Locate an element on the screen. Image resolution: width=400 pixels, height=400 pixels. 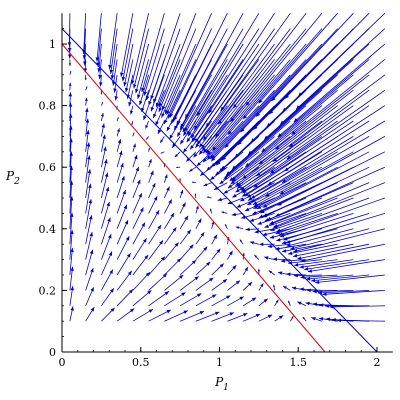
y-axis-label: P2 is located at coordinates (12, 178).